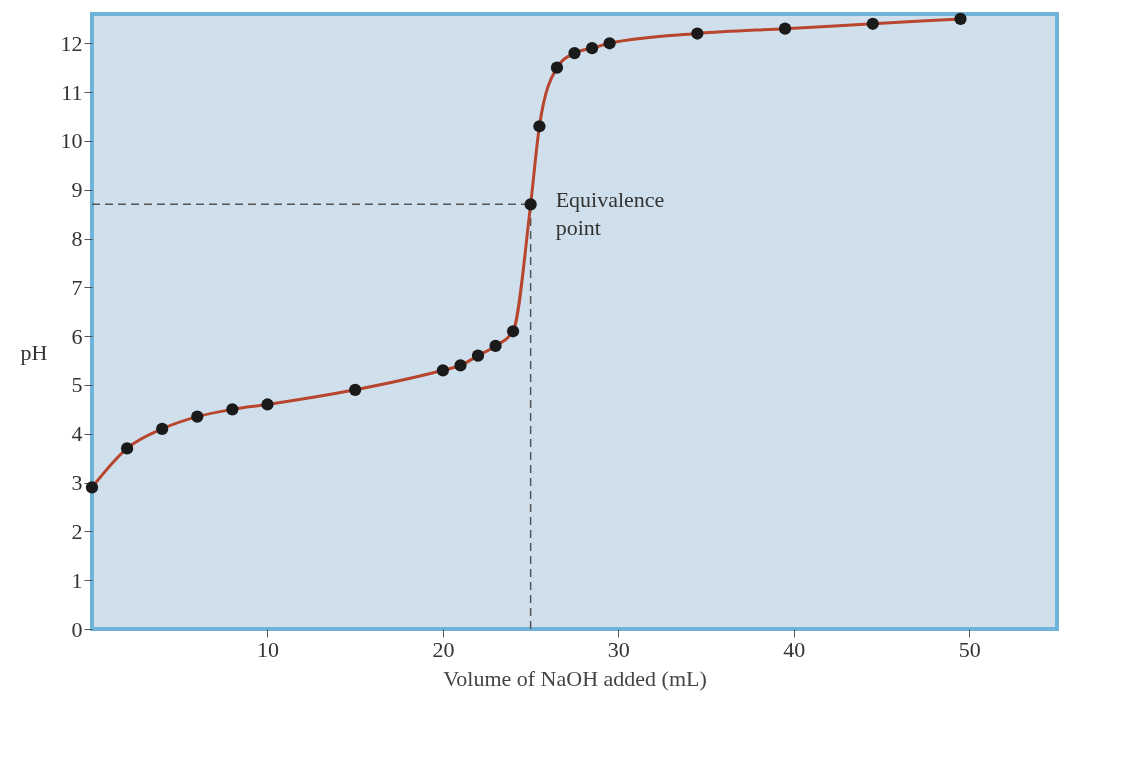  What do you see at coordinates (77, 531) in the screenshot?
I see `y-tick-label: 2` at bounding box center [77, 531].